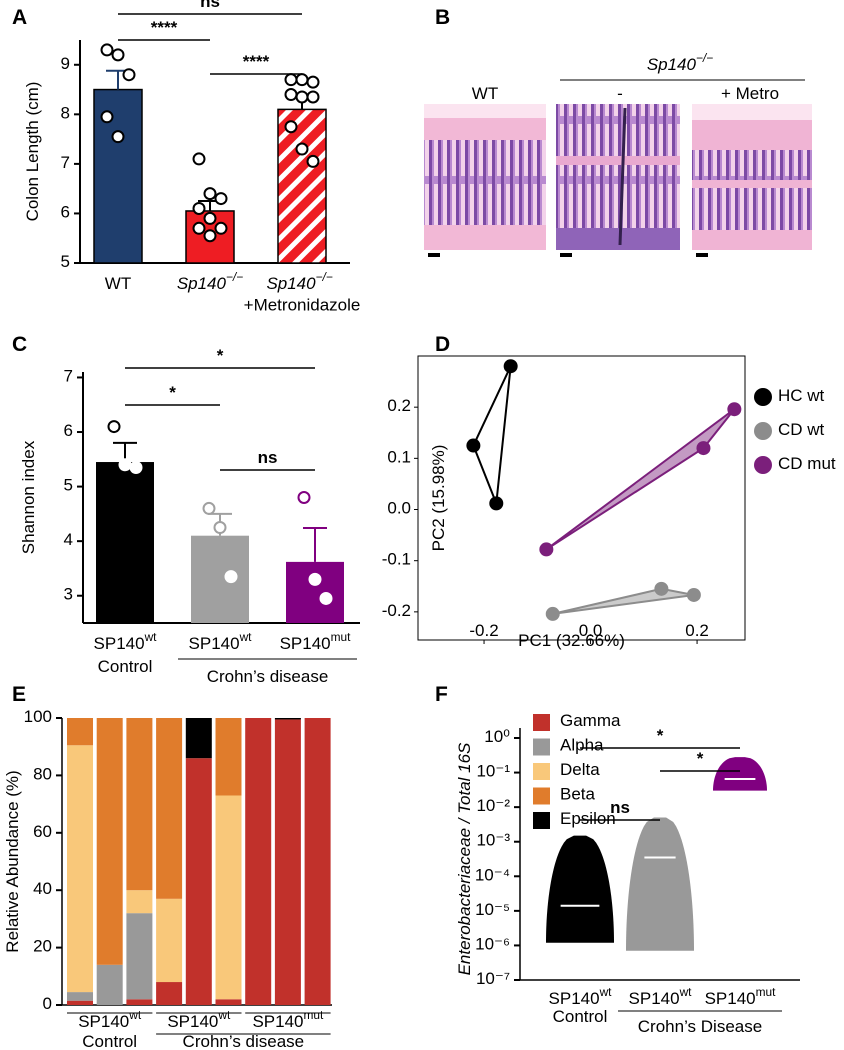 The height and width of the screenshot is (1050, 844). I want to click on x-tick-label: Sp140−/−, so click(210, 281).